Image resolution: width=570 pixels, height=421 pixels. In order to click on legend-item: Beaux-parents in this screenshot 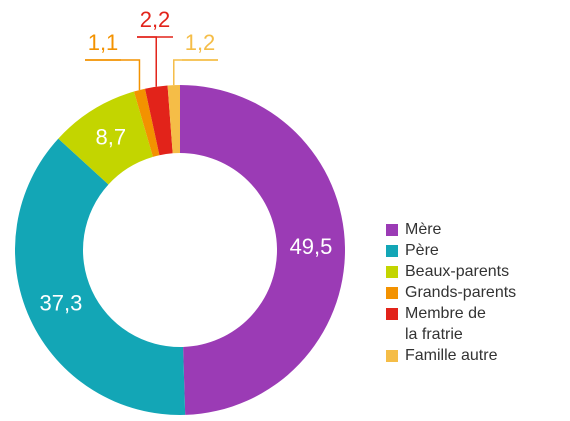, I will do `click(451, 271)`.